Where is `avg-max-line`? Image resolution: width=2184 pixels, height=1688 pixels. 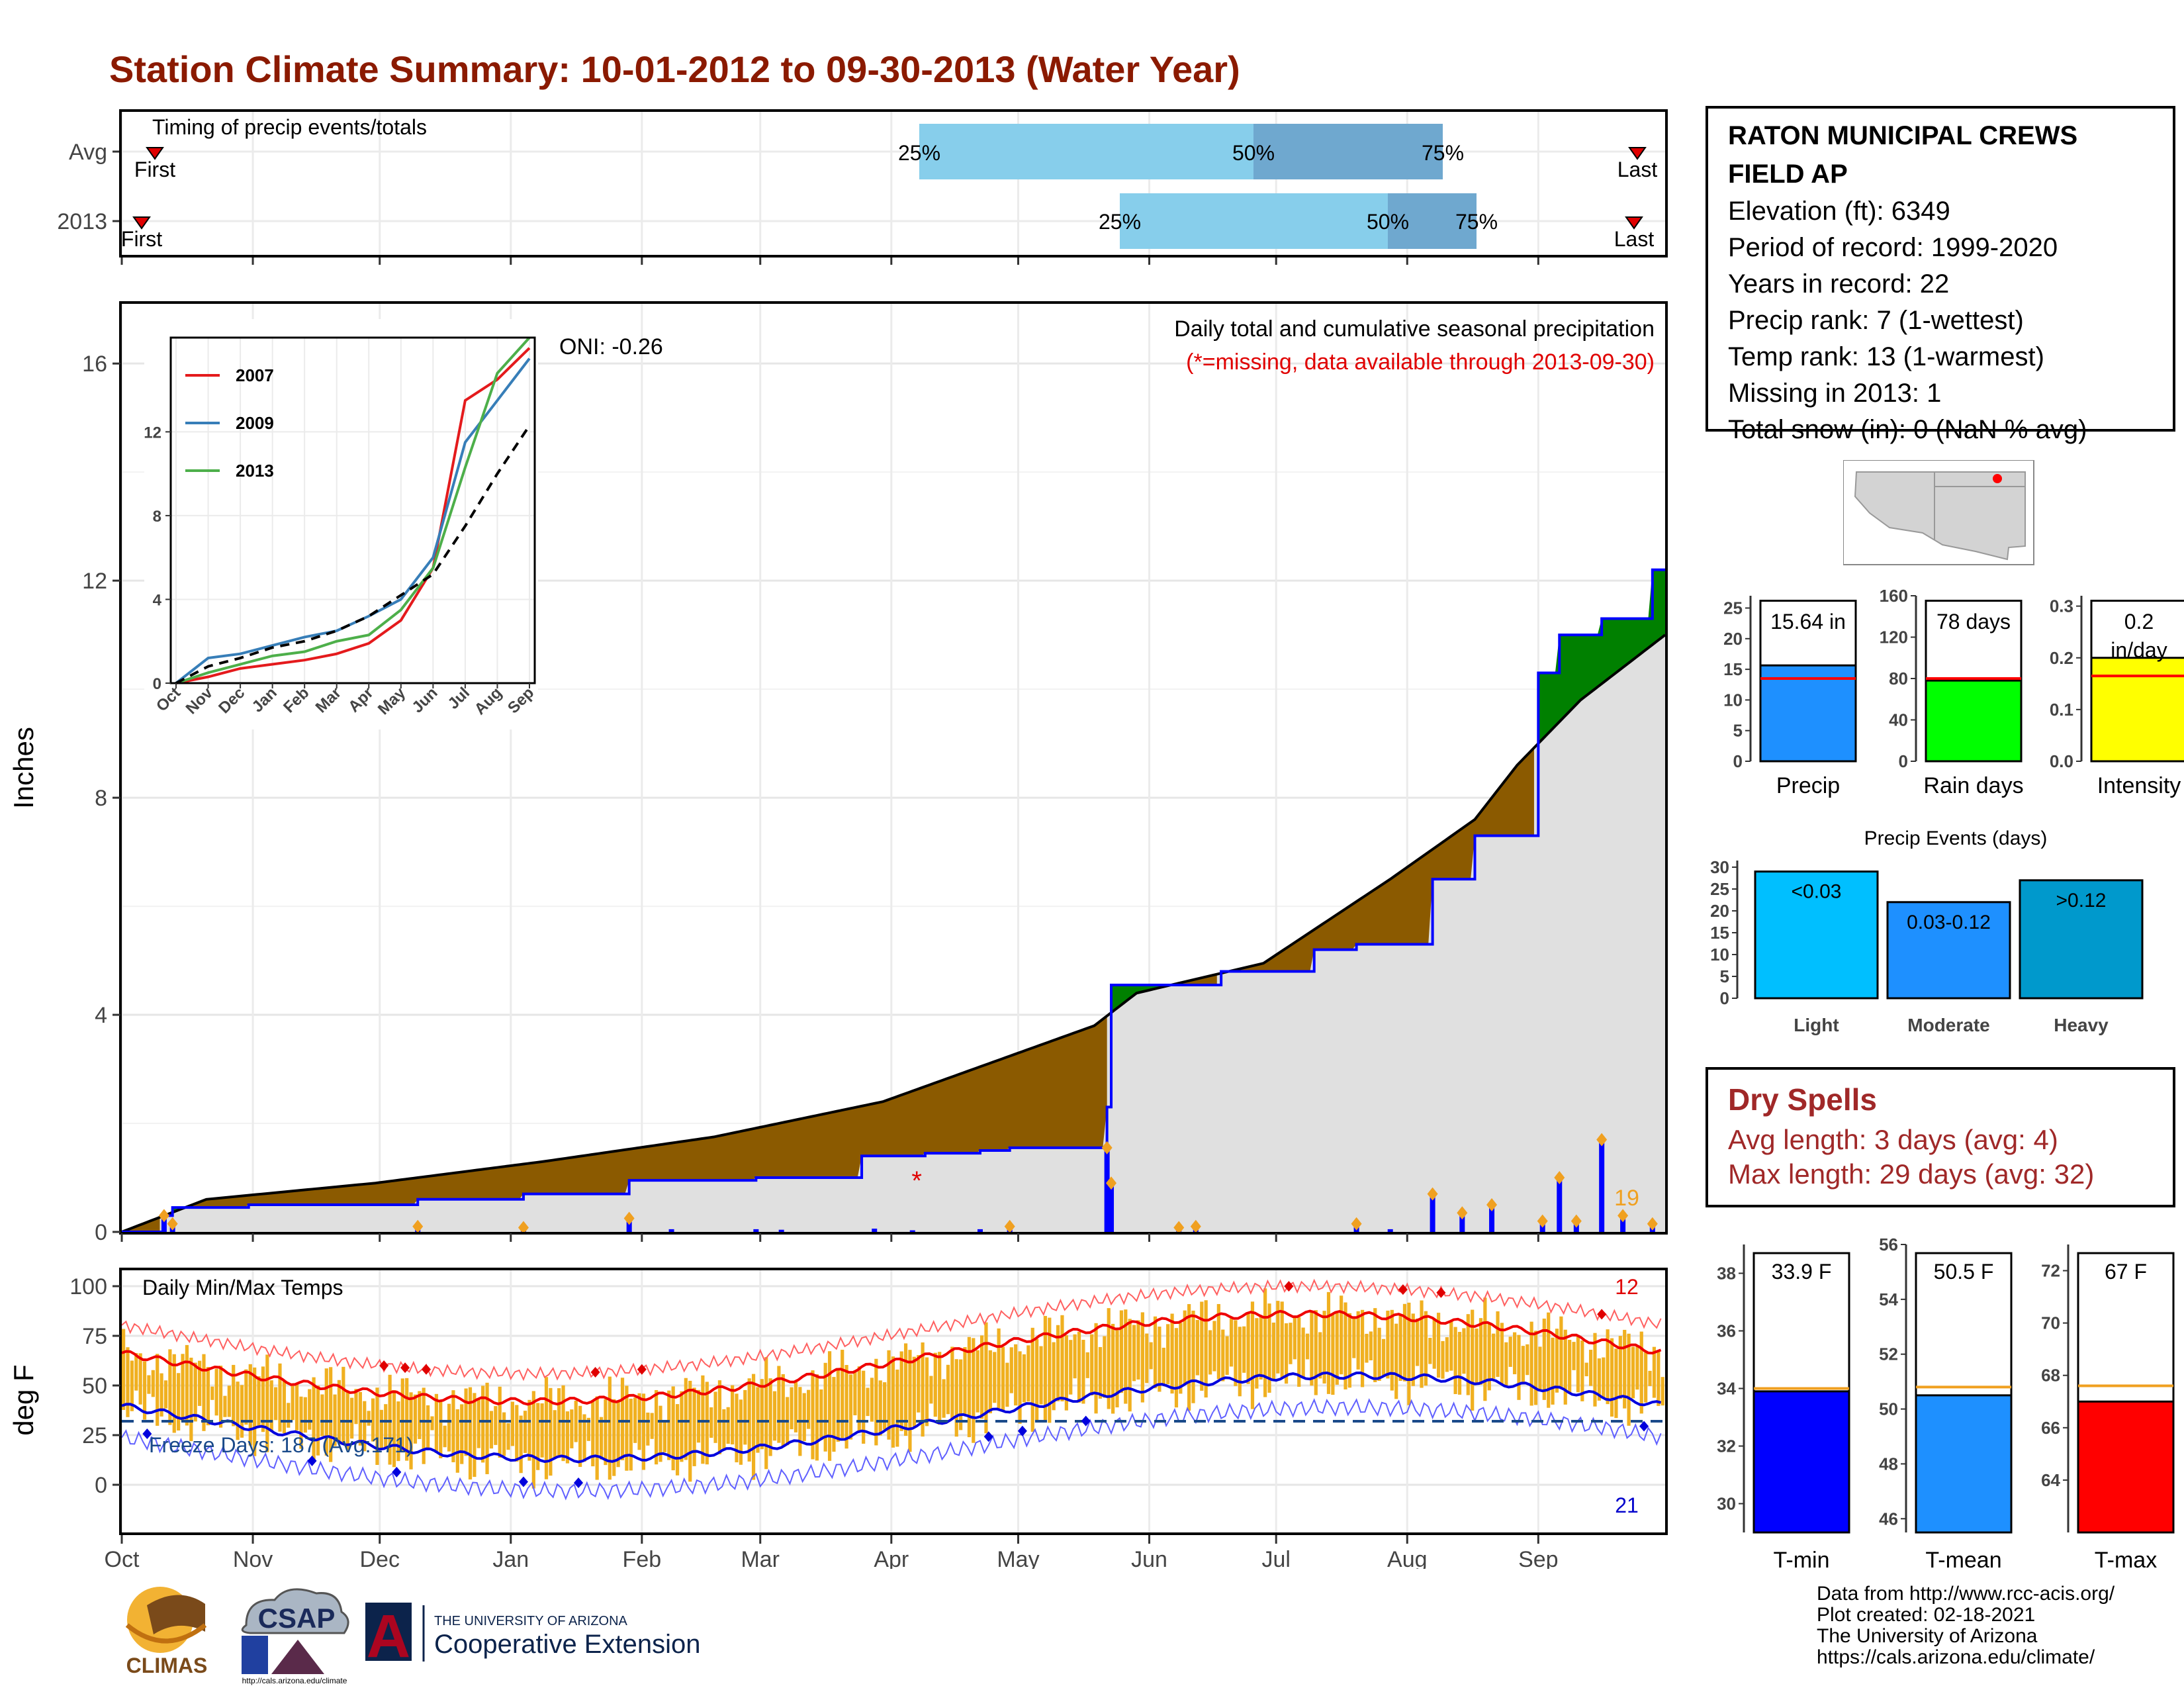
avg-max-line is located at coordinates (892, 1358).